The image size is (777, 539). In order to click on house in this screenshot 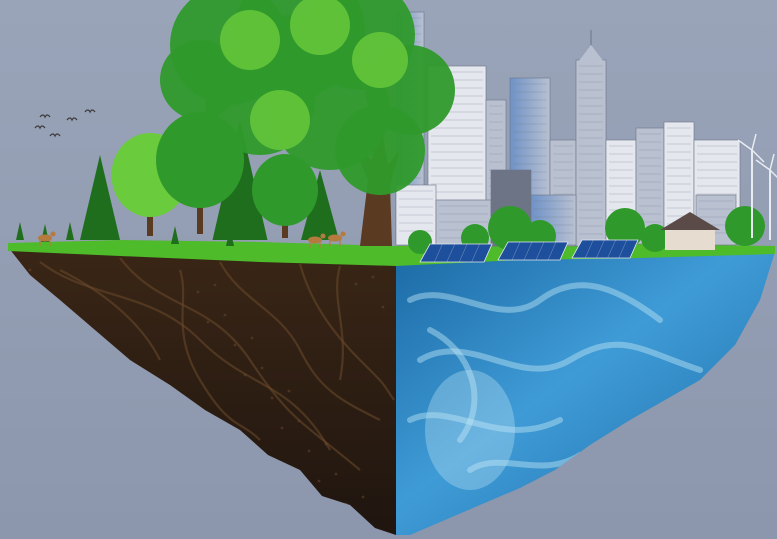, I will do `click(690, 231)`.